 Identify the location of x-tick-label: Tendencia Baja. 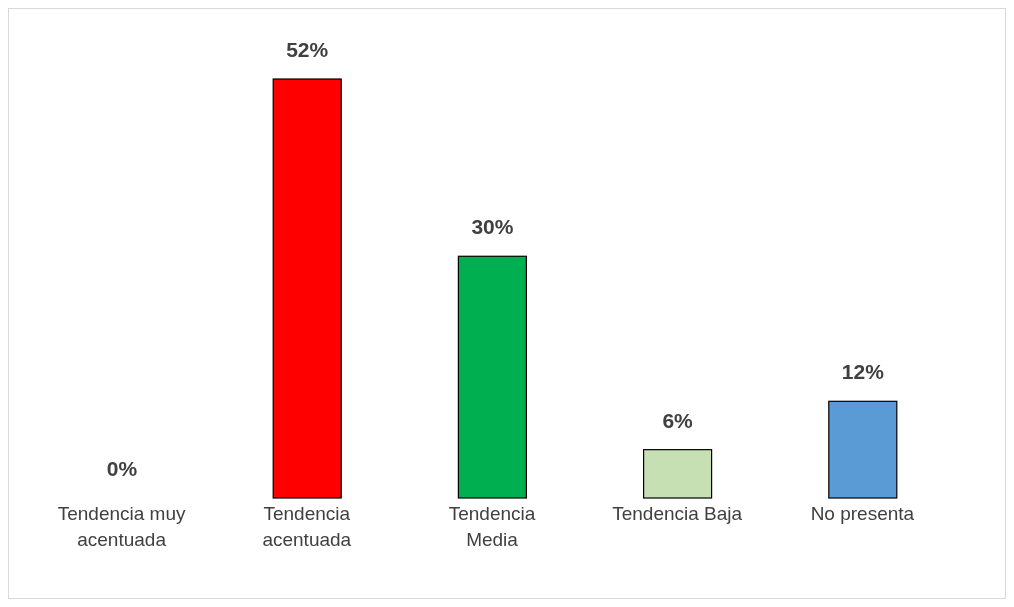
(677, 513).